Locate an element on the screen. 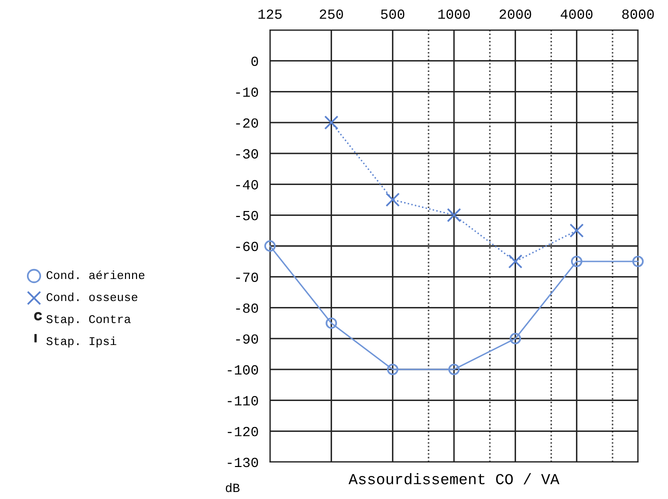 Image resolution: width=668 pixels, height=499 pixels. x-tick-label: 2000 is located at coordinates (516, 14).